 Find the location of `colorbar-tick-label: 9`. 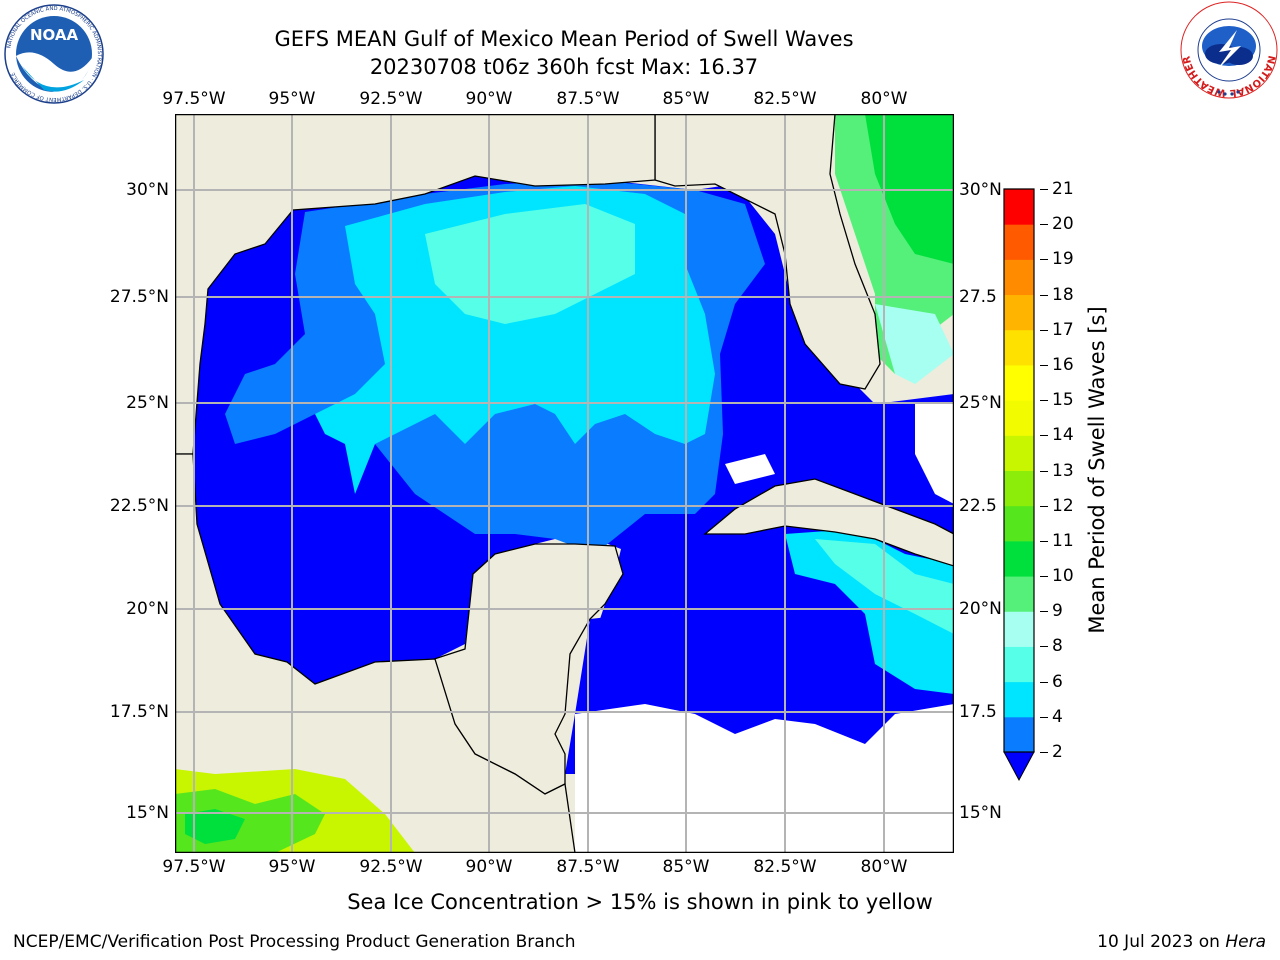

colorbar-tick-label: 9 is located at coordinates (1057, 611).